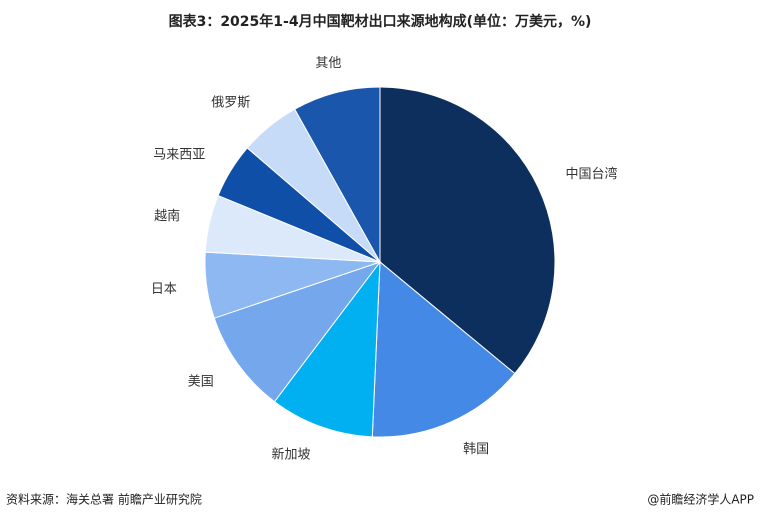 The image size is (760, 521). What do you see at coordinates (476, 449) in the screenshot?
I see `slice-label: 韩国` at bounding box center [476, 449].